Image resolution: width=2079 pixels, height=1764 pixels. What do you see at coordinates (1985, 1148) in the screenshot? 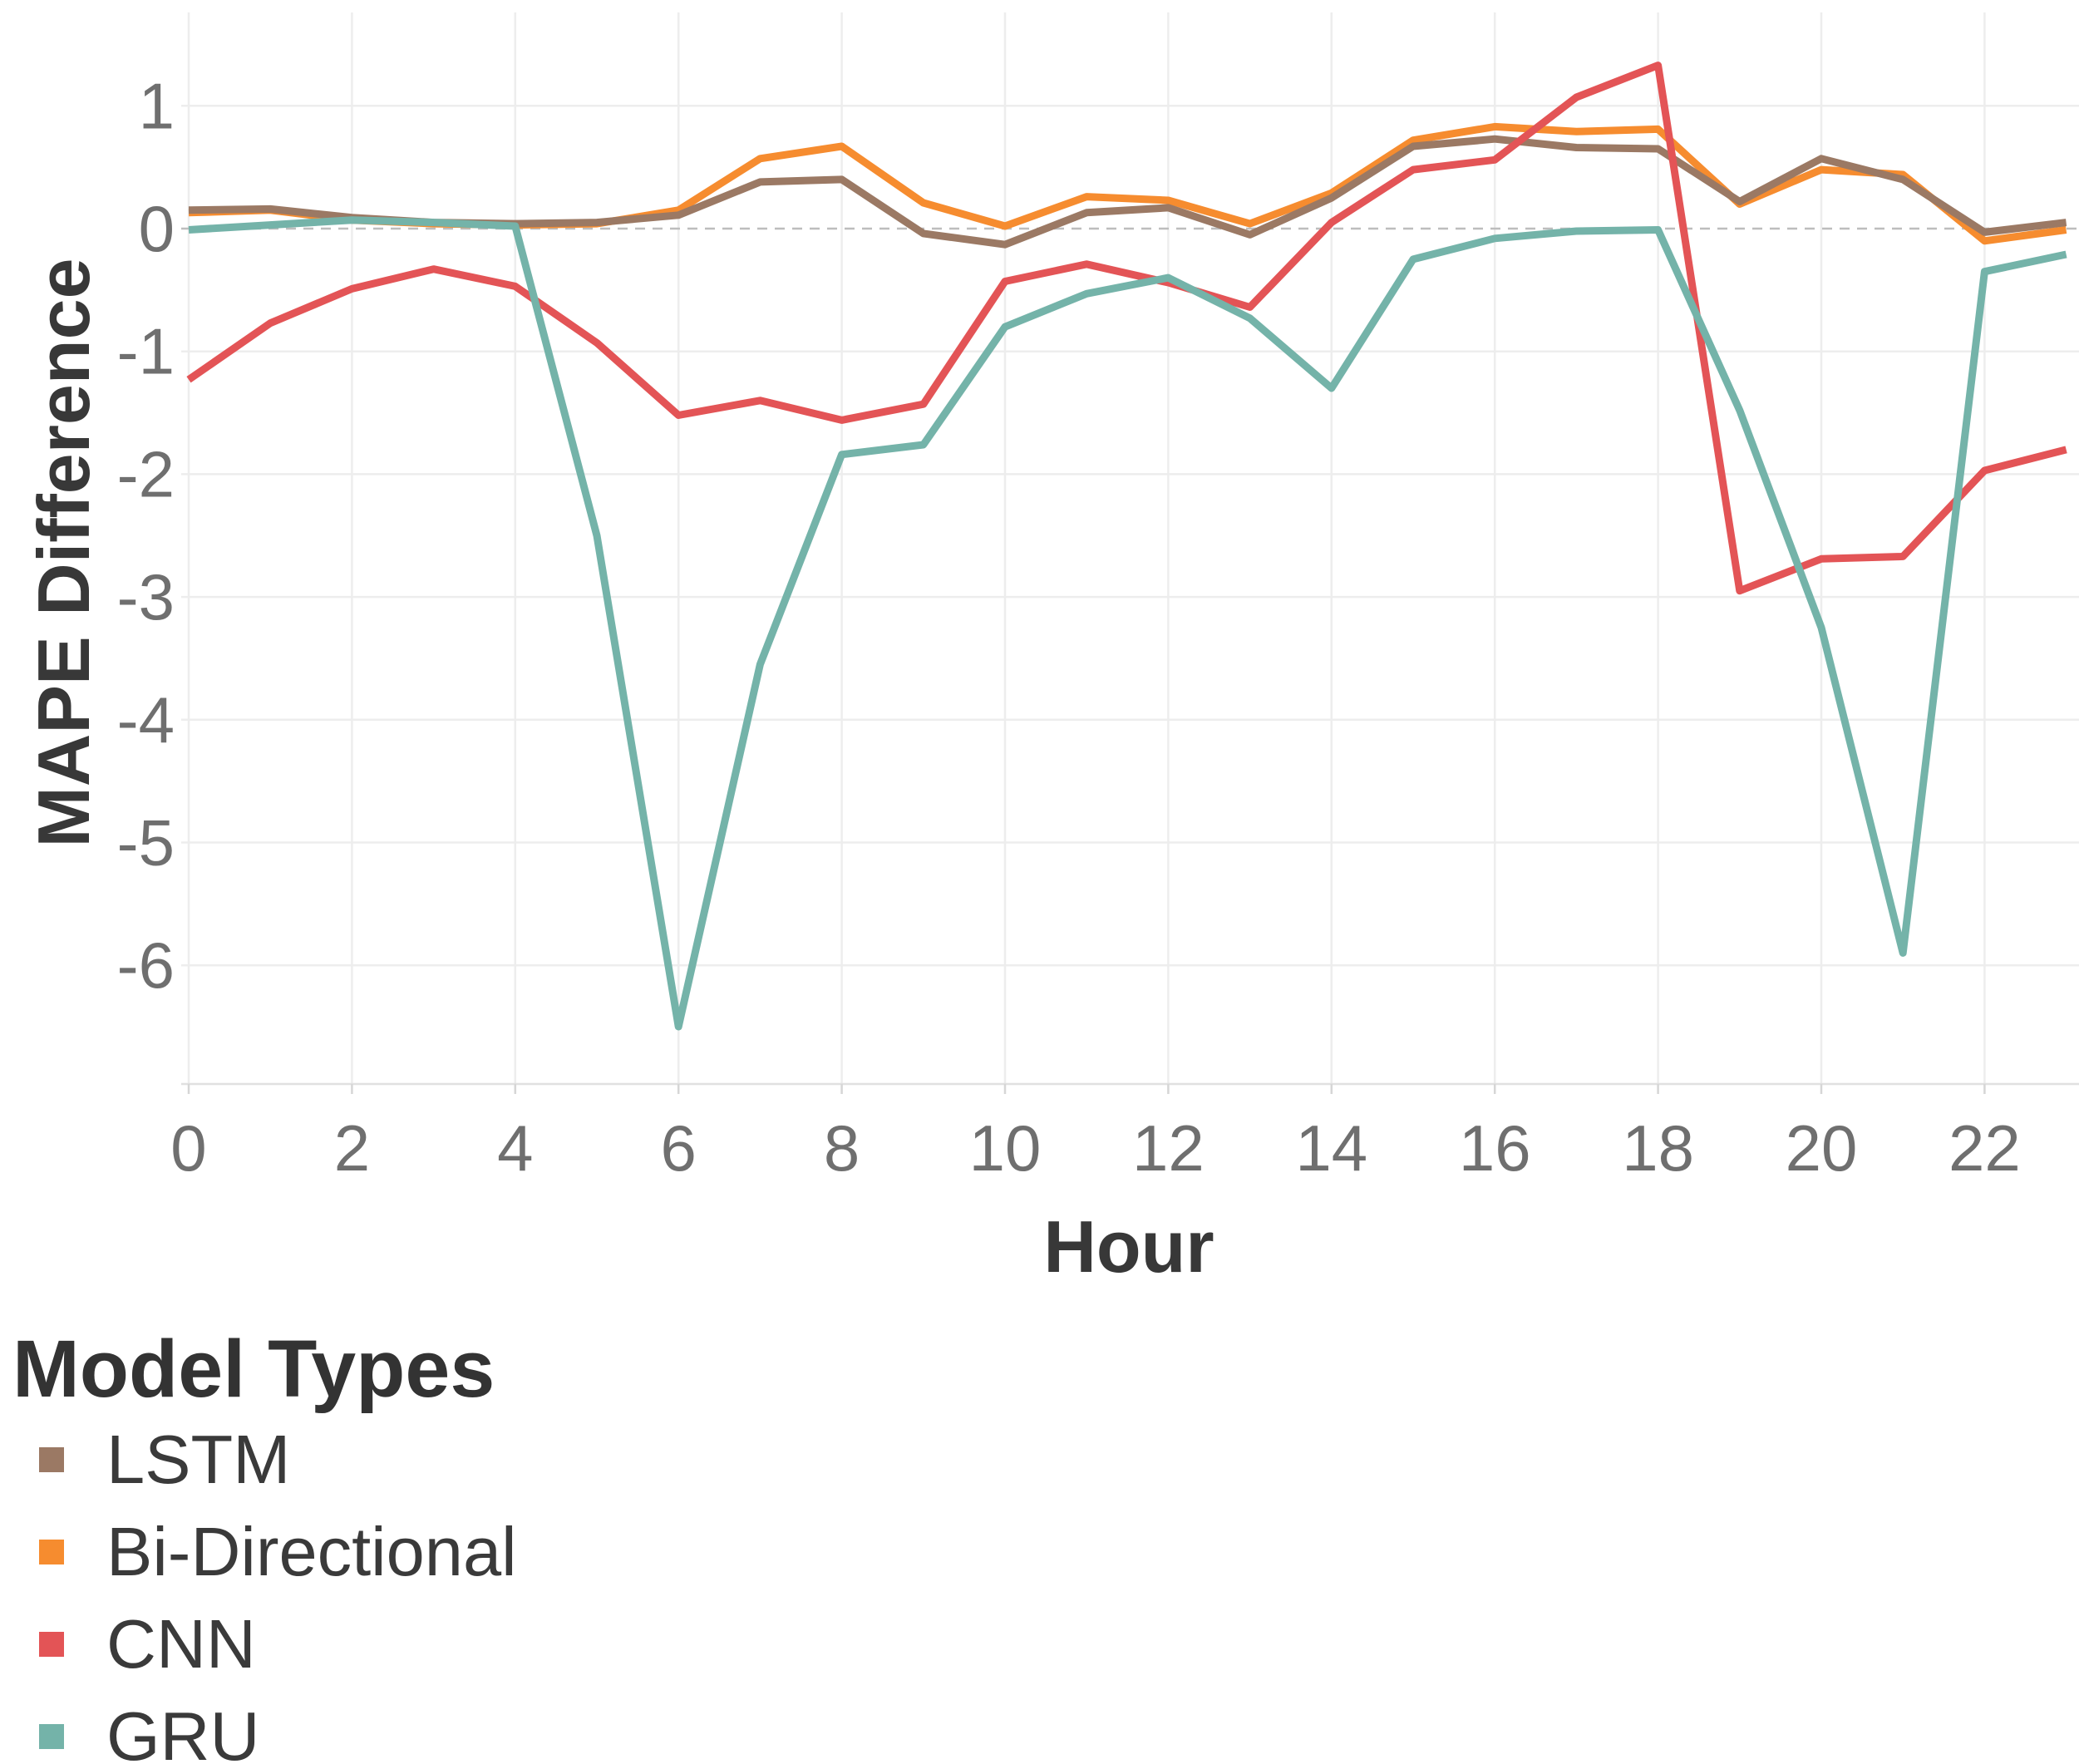
I see `x-tick-label: 22` at bounding box center [1985, 1148].